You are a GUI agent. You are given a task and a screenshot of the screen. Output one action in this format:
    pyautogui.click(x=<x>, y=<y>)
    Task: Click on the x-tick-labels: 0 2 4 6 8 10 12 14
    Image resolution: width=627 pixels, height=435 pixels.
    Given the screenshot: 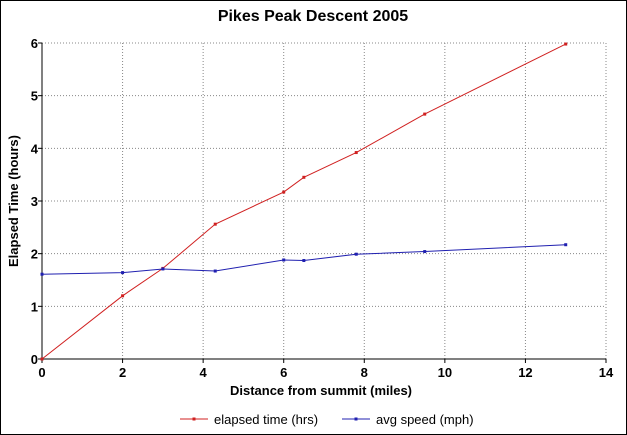 What is the action you would take?
    pyautogui.click(x=326, y=372)
    